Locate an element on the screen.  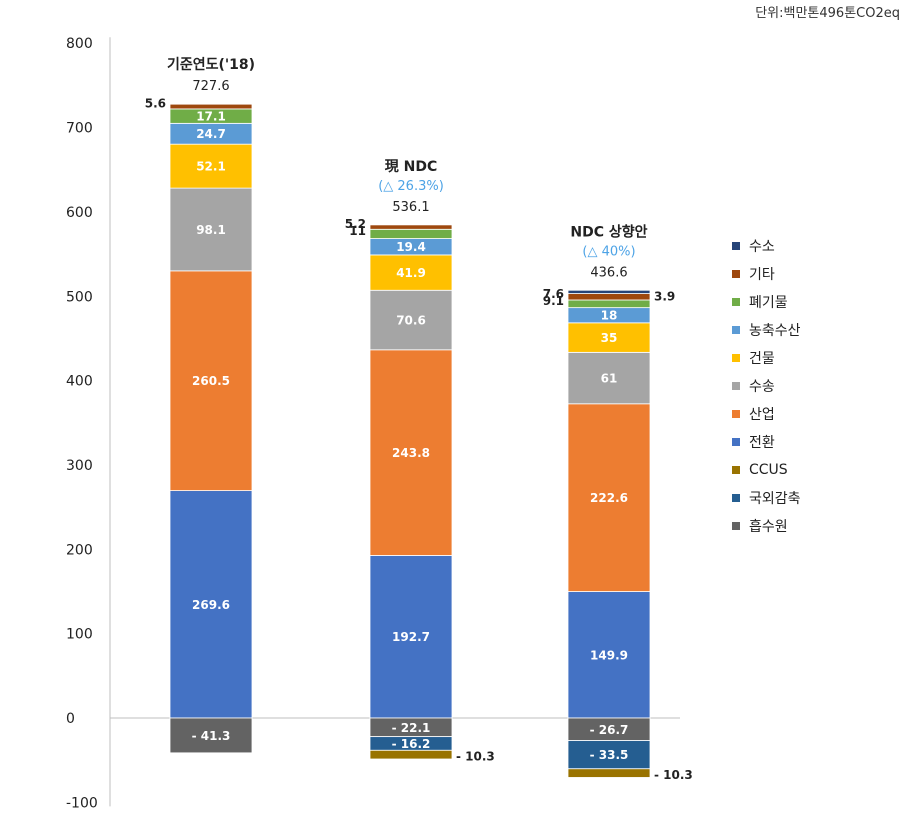
bar-segment-국외감축 is located at coordinates (609, 755).